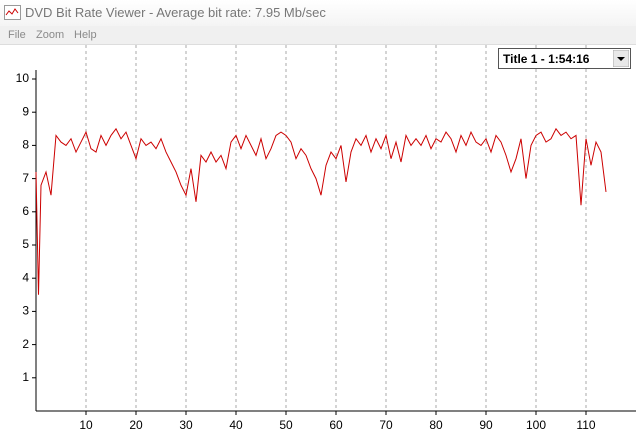 This screenshot has height=439, width=636. Describe the element at coordinates (621, 58) in the screenshot. I see `dropdown-button` at that location.